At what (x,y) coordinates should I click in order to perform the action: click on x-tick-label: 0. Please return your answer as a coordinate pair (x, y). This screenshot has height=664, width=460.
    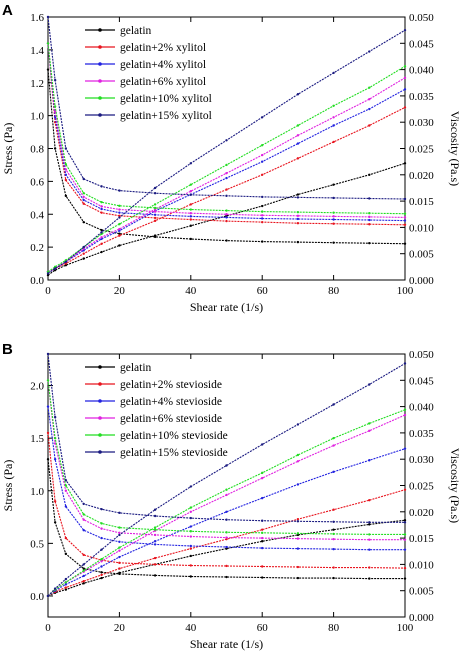
    Looking at the image, I should click on (48, 291).